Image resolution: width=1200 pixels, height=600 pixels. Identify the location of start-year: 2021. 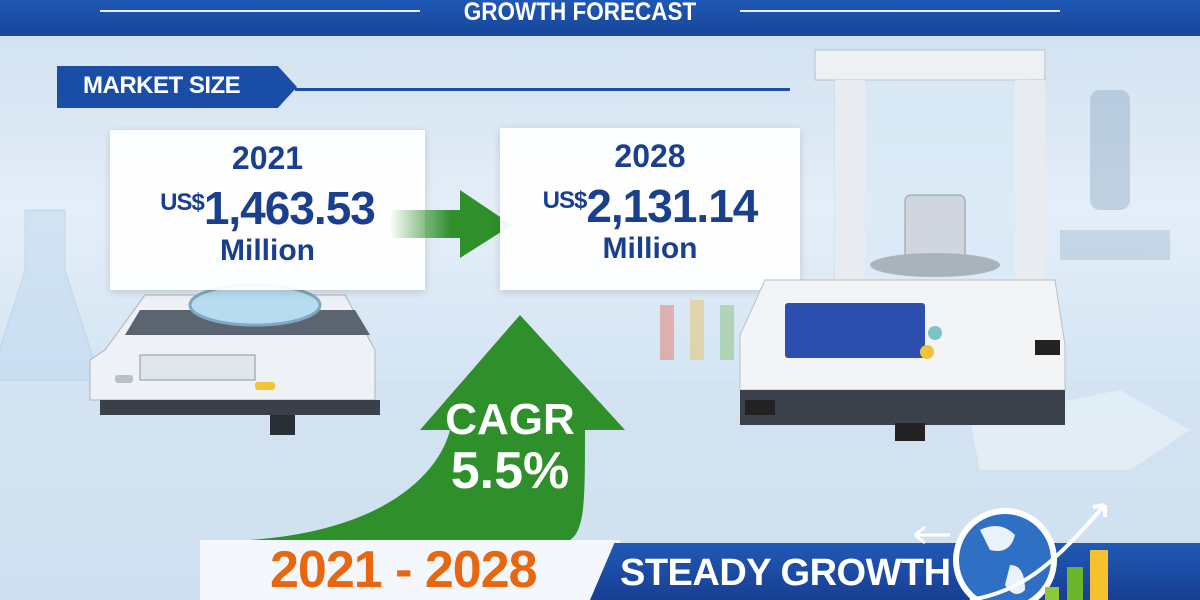
(267, 158).